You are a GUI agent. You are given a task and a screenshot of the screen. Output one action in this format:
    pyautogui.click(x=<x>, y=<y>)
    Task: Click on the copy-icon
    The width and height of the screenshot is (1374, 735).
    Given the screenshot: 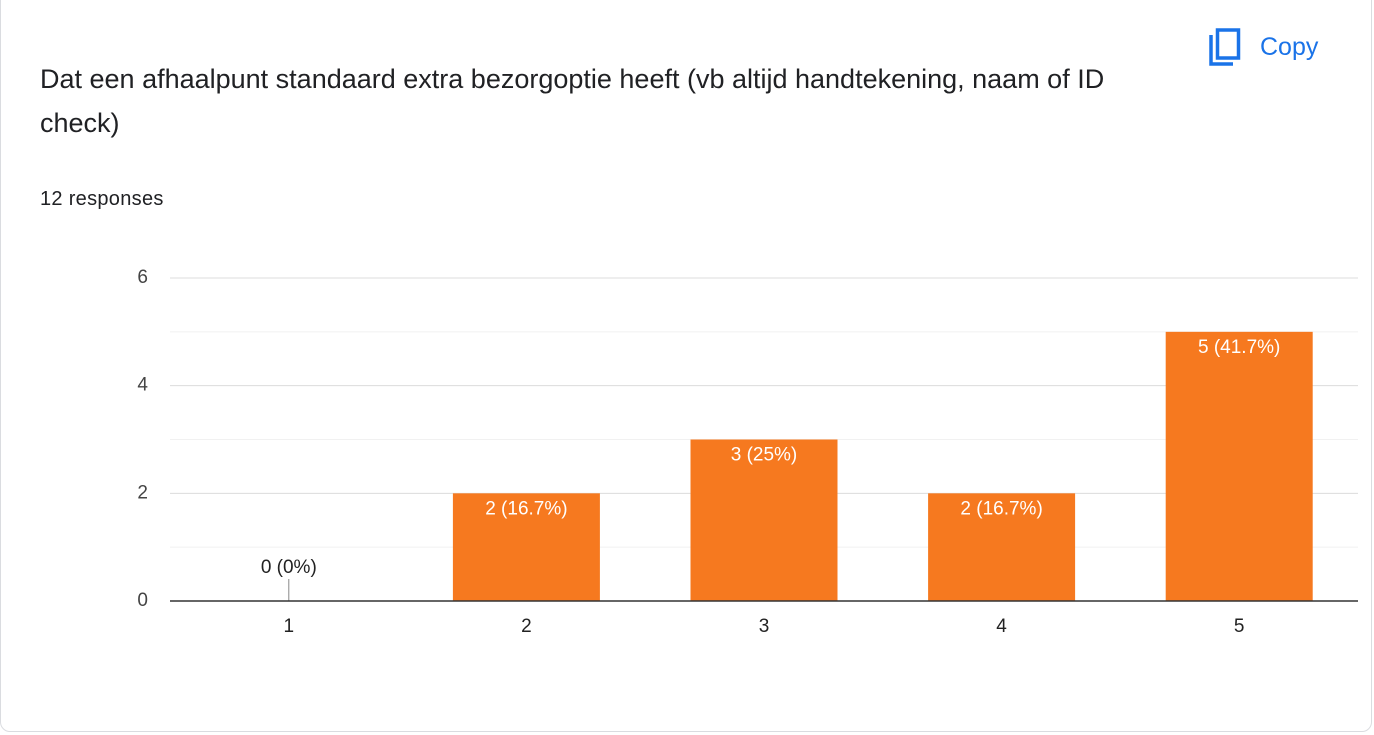 What is the action you would take?
    pyautogui.click(x=1225, y=47)
    